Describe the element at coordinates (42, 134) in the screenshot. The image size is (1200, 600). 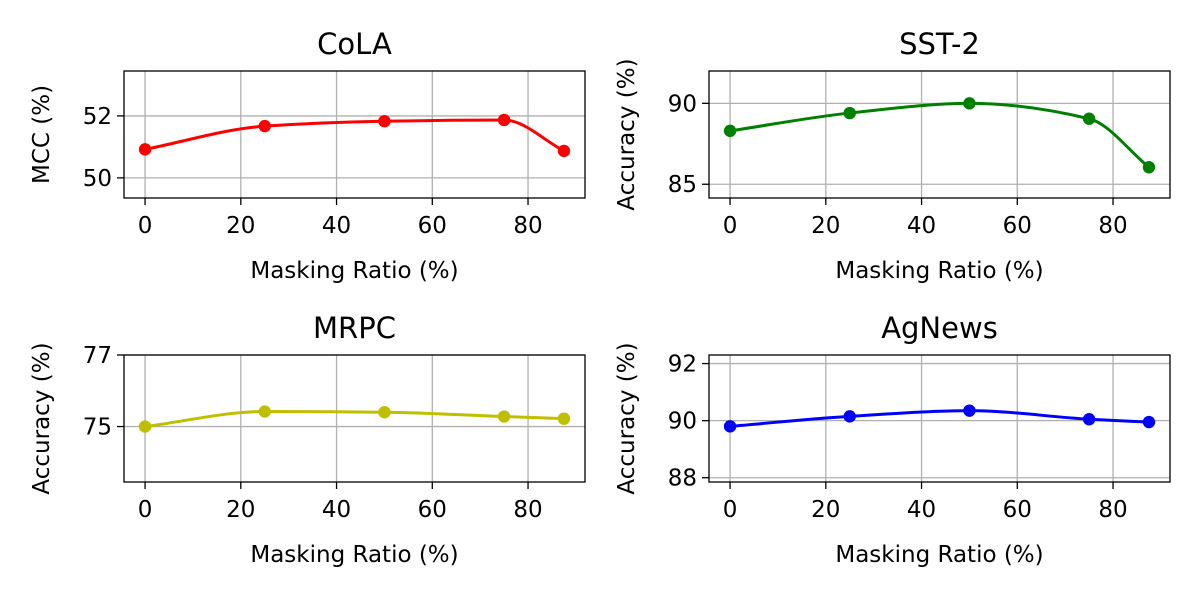
I see `y-axis-label: MCC (%)` at that location.